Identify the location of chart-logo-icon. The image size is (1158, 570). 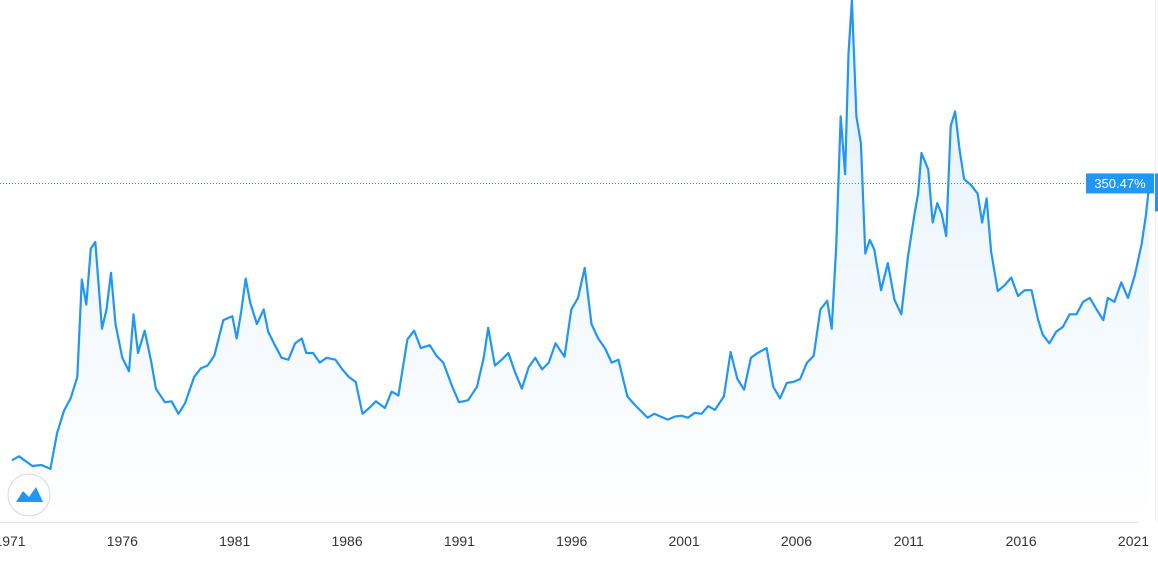
(29, 495).